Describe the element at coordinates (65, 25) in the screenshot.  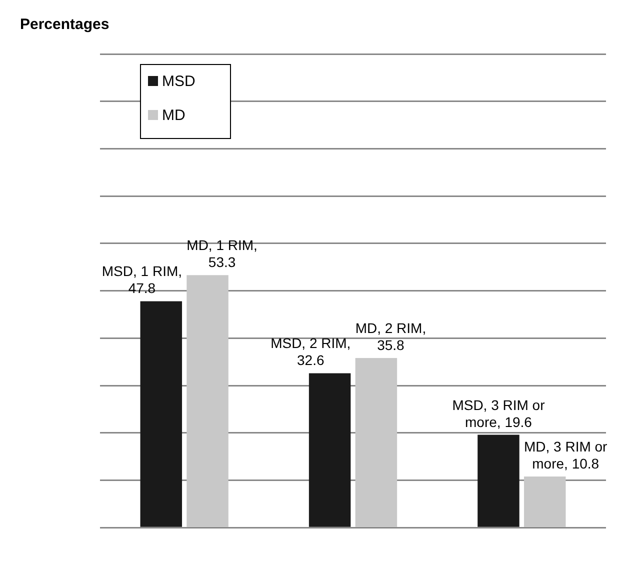
I see `chart-title: Percentages` at that location.